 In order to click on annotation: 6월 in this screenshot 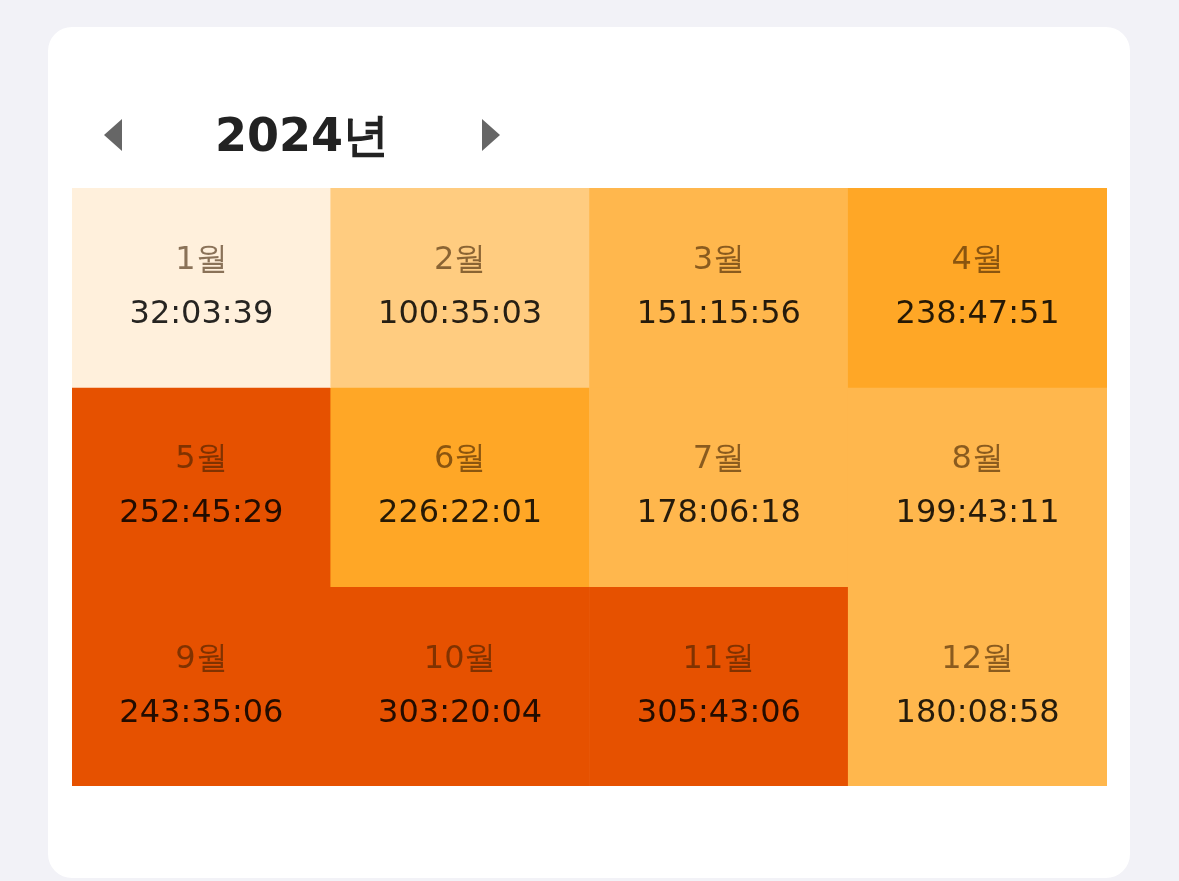, I will do `click(460, 457)`.